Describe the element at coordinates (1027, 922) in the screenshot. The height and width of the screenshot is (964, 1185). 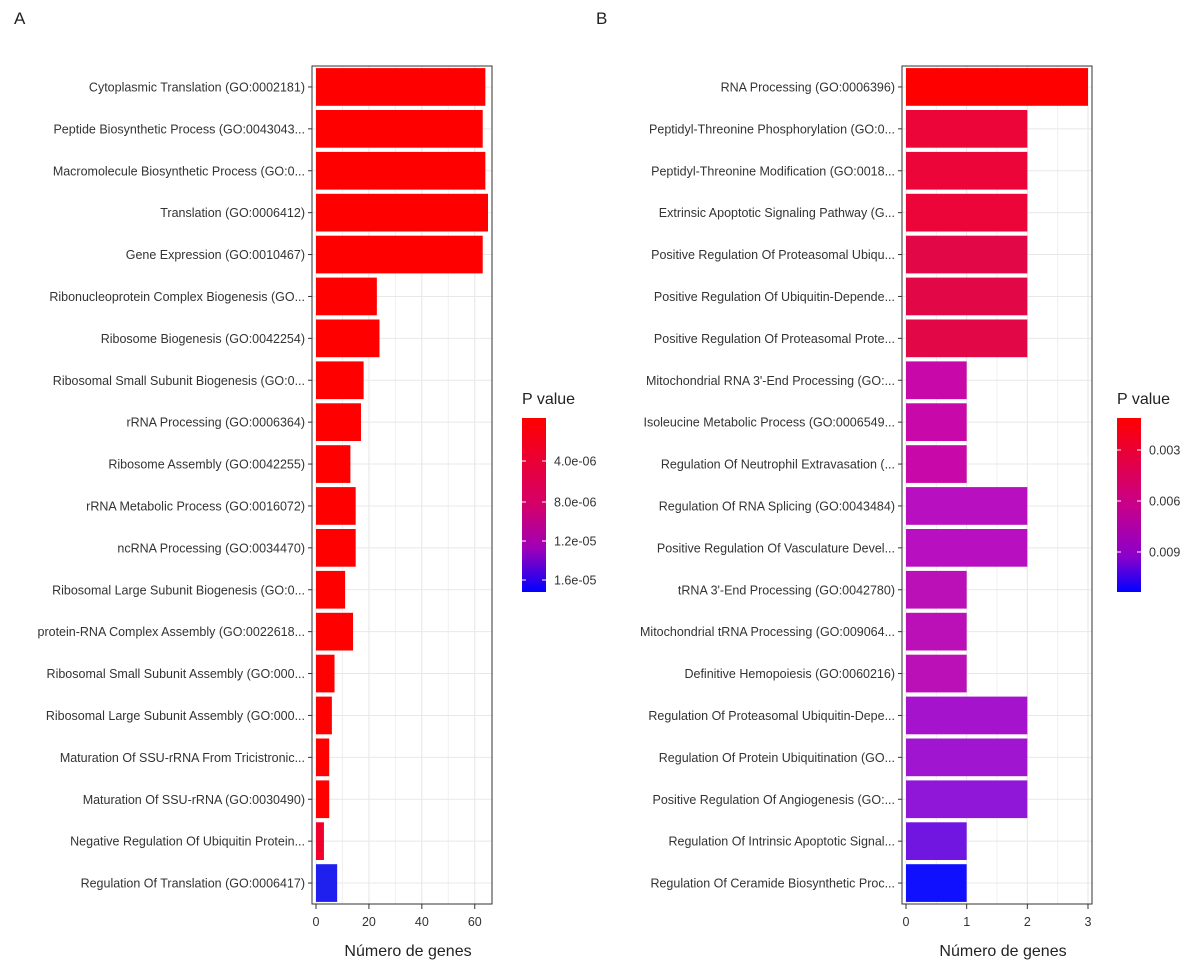
I see `panel-b-x-tick-label: 2` at that location.